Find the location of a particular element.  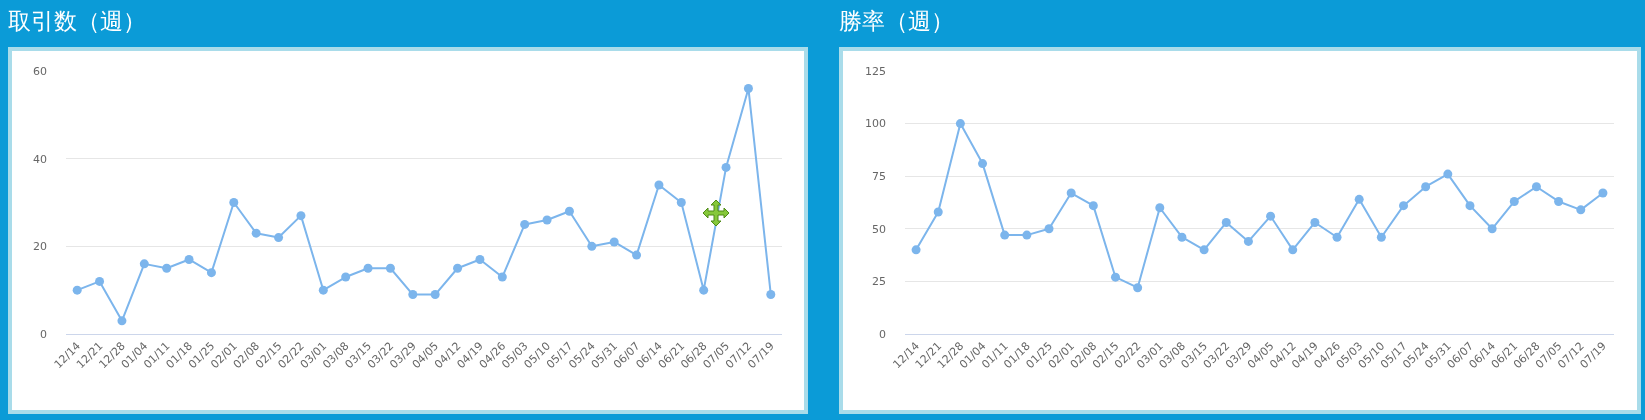

y-tick-label: 125 is located at coordinates (875, 71).